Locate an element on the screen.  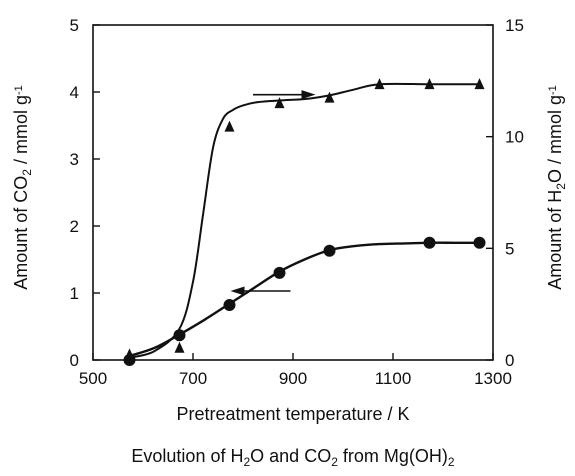
x-tick-label: 1100 is located at coordinates (393, 378).